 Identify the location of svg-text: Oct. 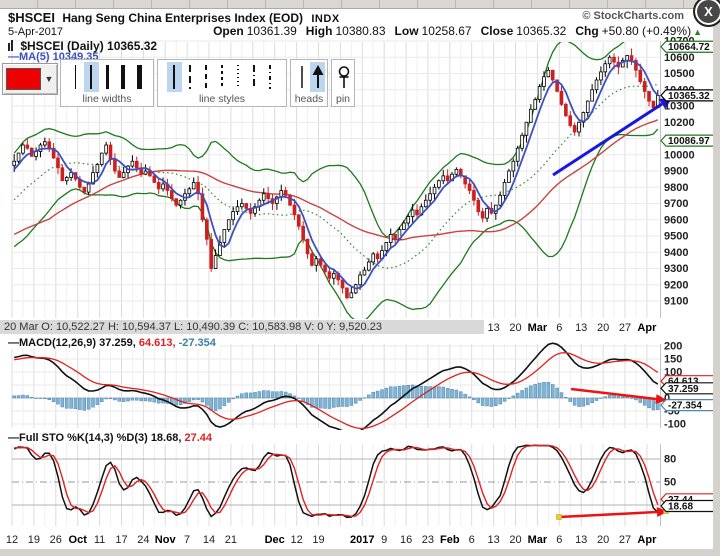
(78, 540).